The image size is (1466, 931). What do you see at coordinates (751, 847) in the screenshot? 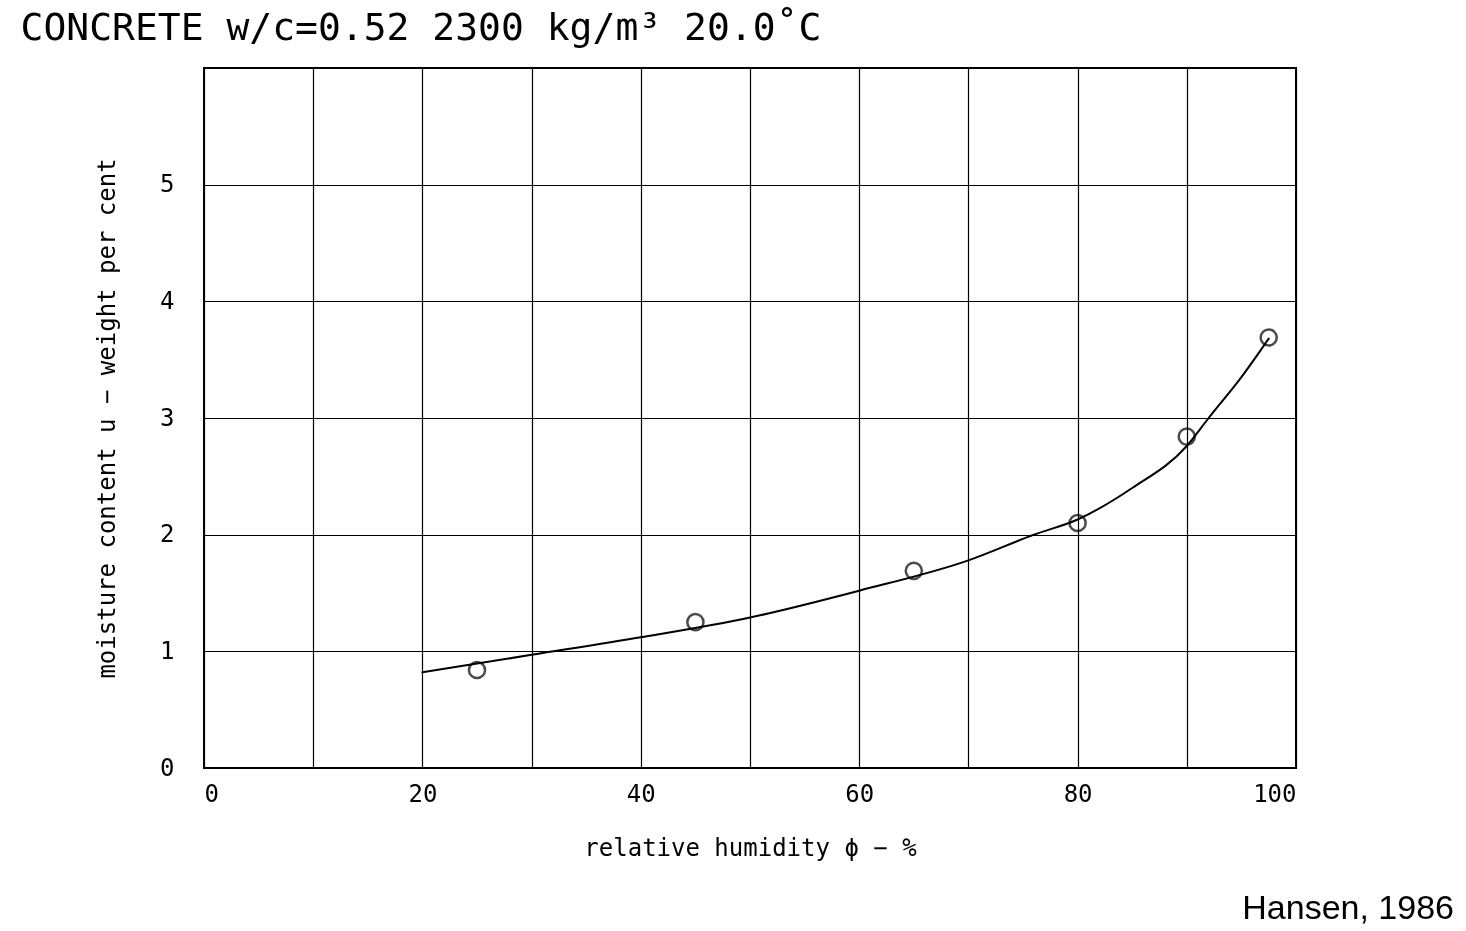
I see `x-axis-title: relative humidity ϕ − %` at bounding box center [751, 847].